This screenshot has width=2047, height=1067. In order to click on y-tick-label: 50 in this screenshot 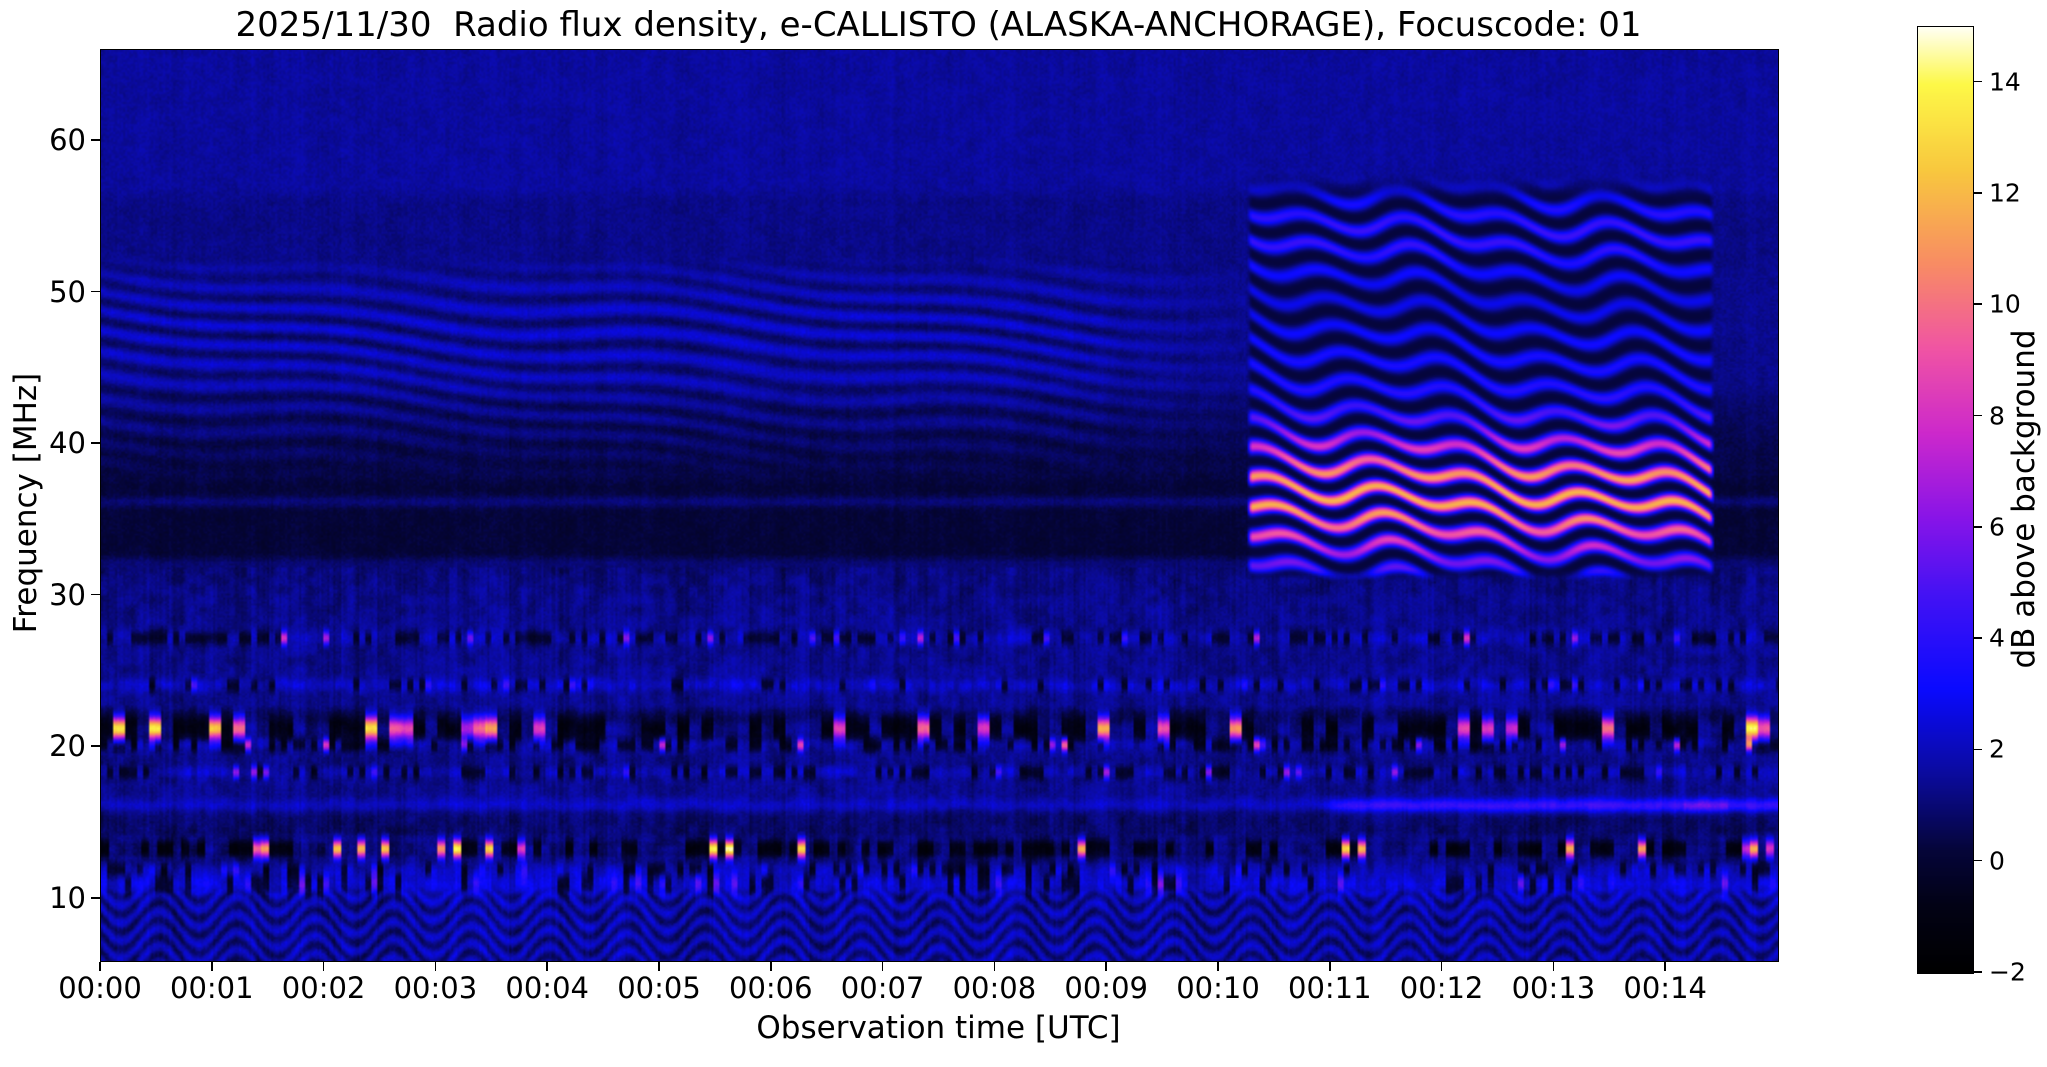, I will do `click(67, 291)`.